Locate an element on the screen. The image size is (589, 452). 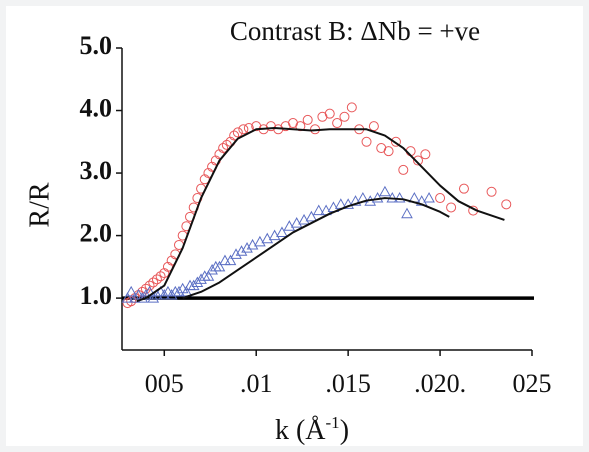
fit-line is located at coordinates (316, 248).